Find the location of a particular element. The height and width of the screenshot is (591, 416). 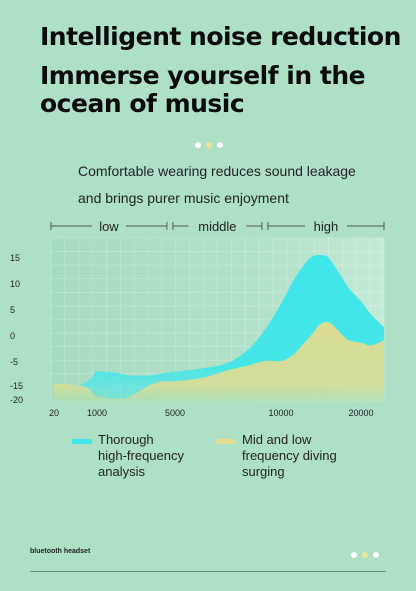

pagination-dots-bottom is located at coordinates (365, 555).